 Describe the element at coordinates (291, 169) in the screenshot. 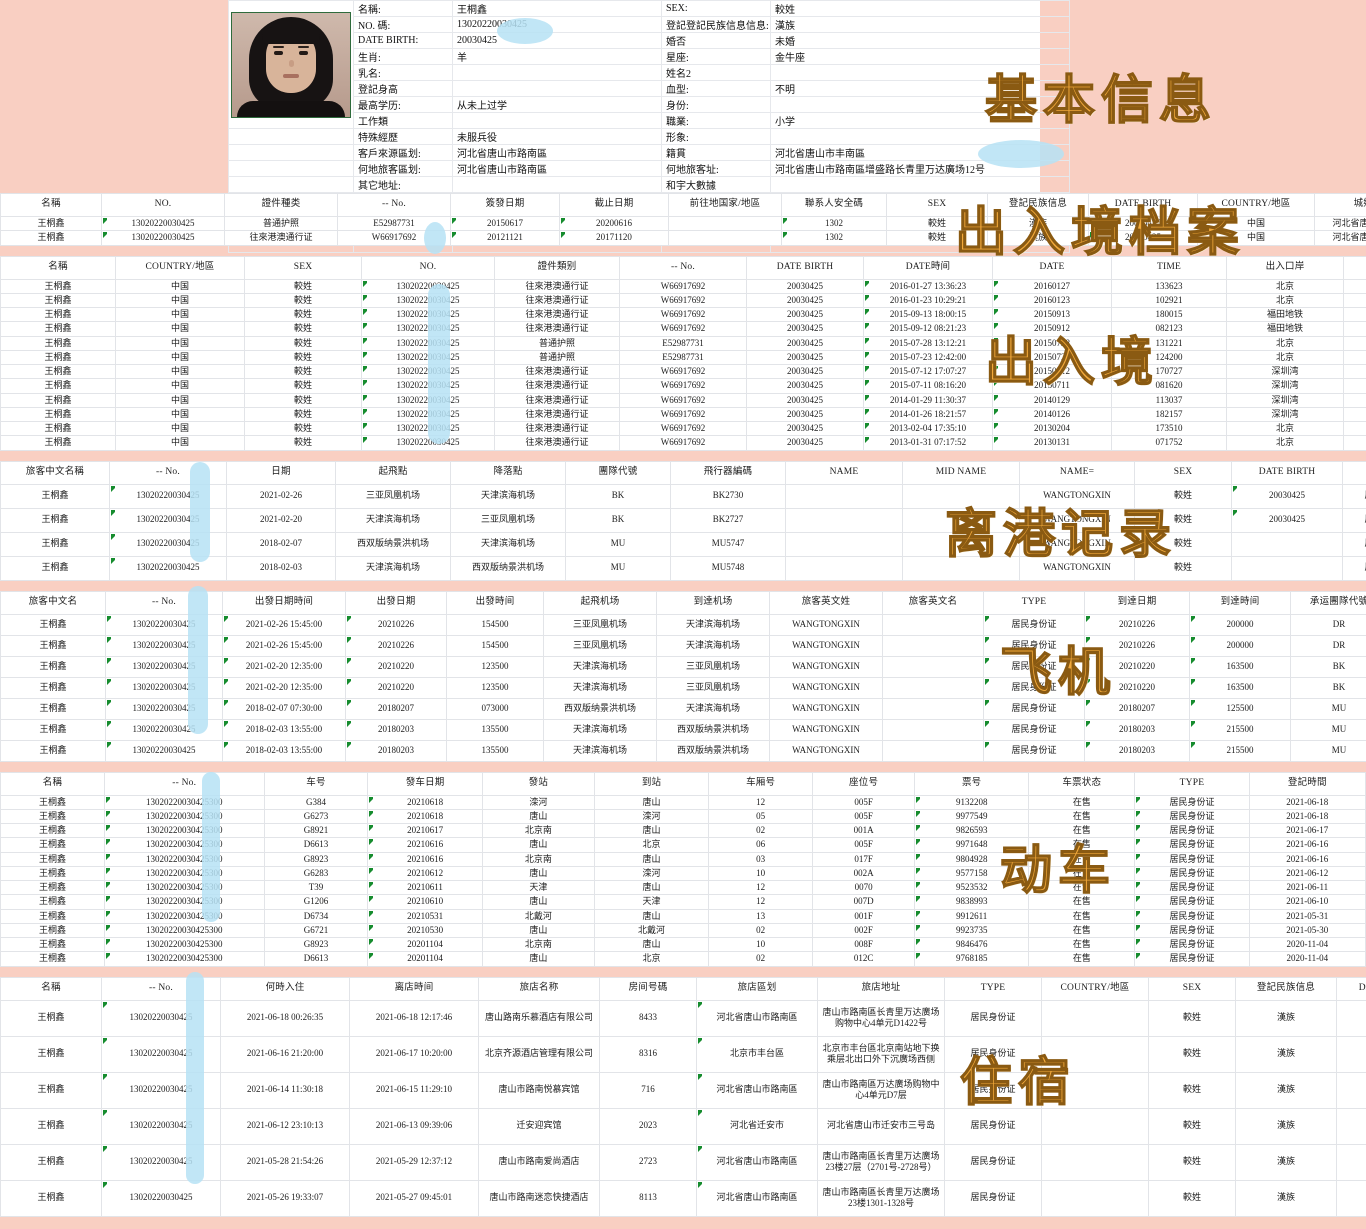

I see `identity-card-blank-cell` at that location.